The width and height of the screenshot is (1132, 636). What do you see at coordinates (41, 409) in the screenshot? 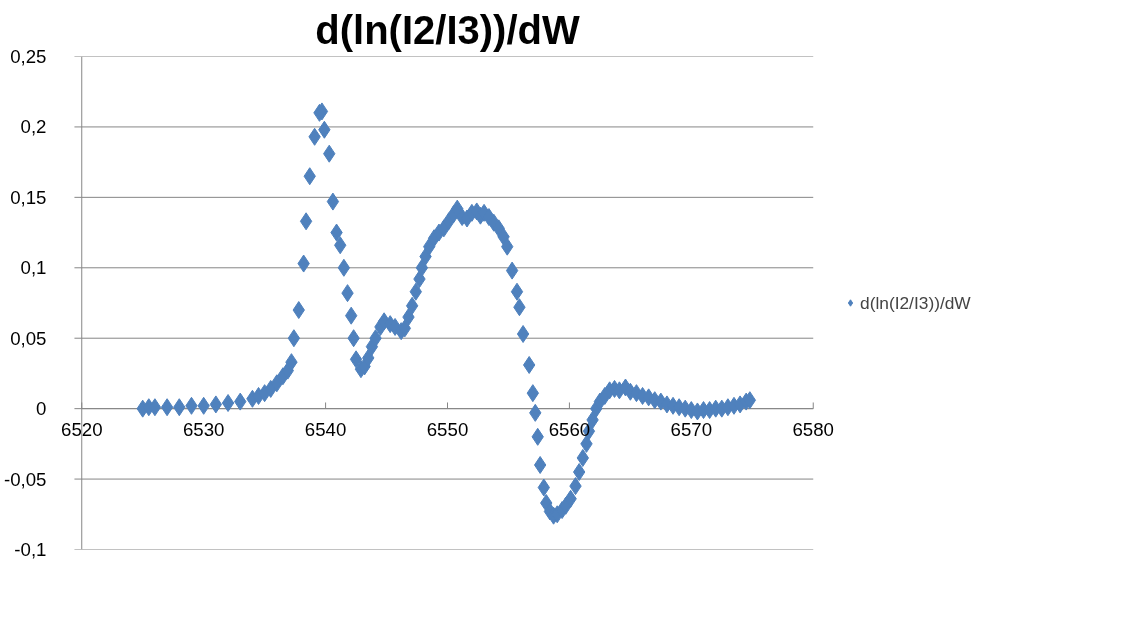
I see `y-tick-label: 0` at bounding box center [41, 409].